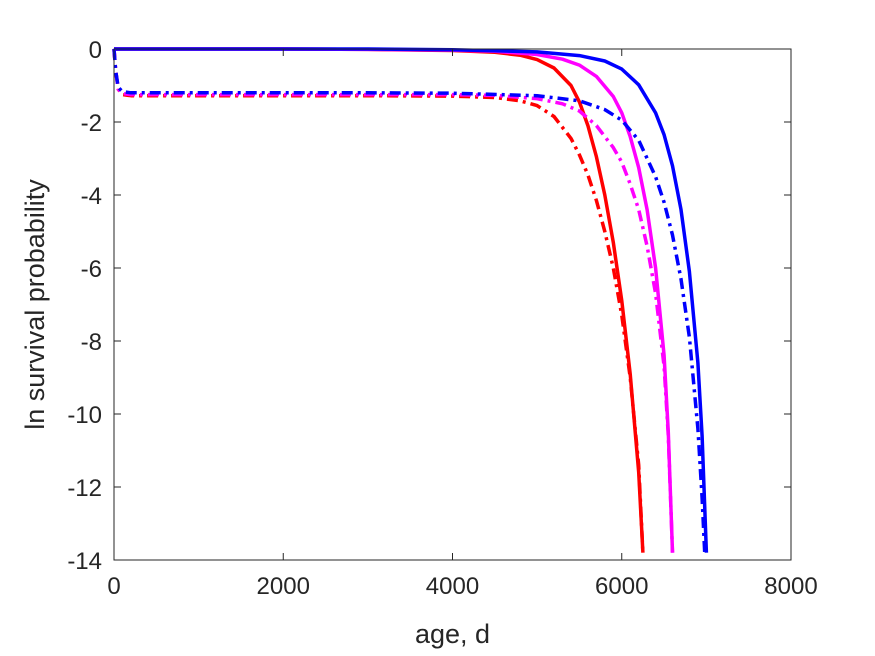  I want to click on y-tick-label: -4, so click(91, 196).